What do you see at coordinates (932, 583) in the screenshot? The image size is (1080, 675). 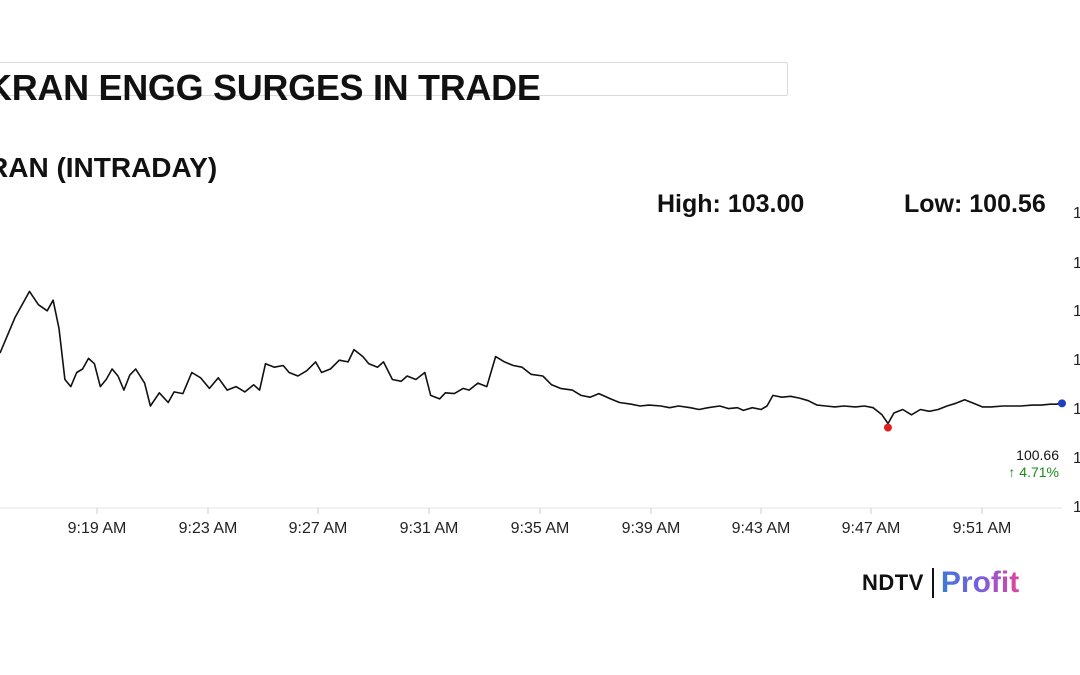 I see `logo-divider` at bounding box center [932, 583].